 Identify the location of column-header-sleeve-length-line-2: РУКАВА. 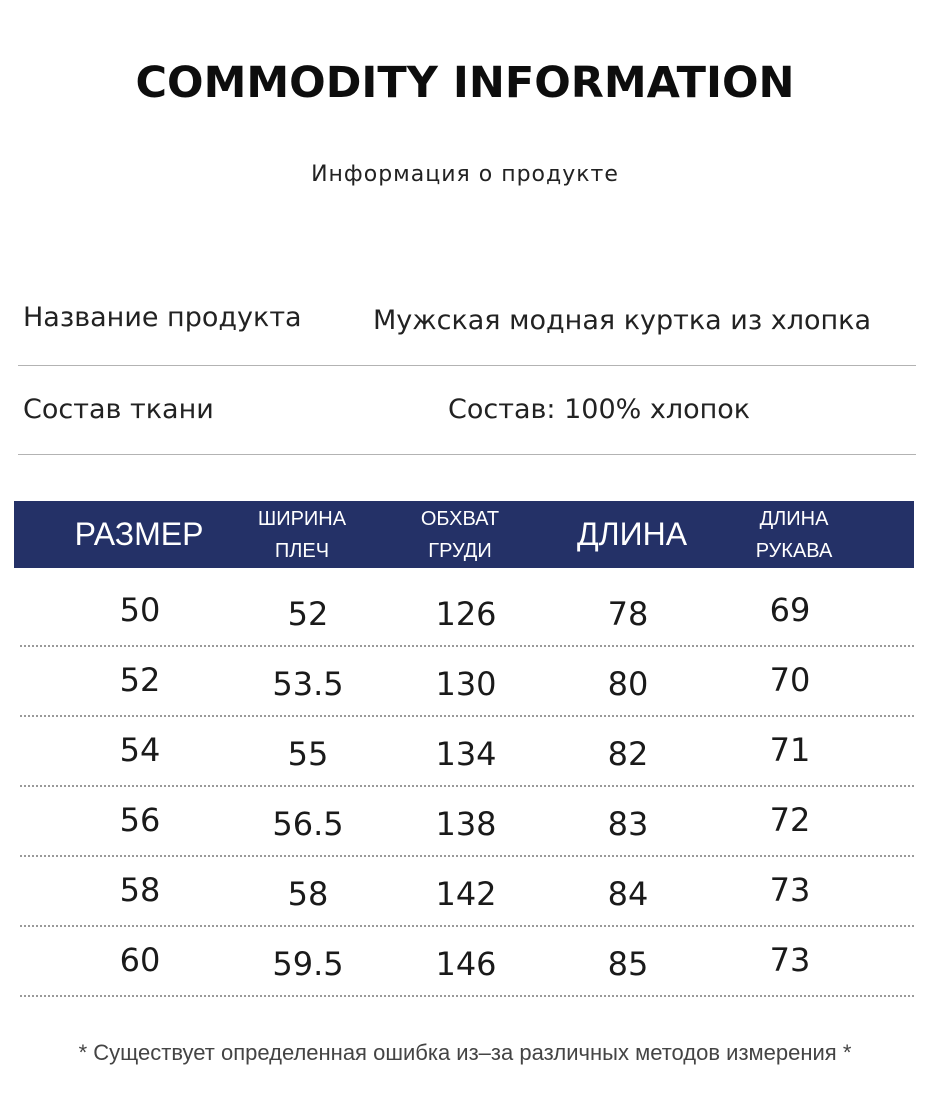
(794, 550).